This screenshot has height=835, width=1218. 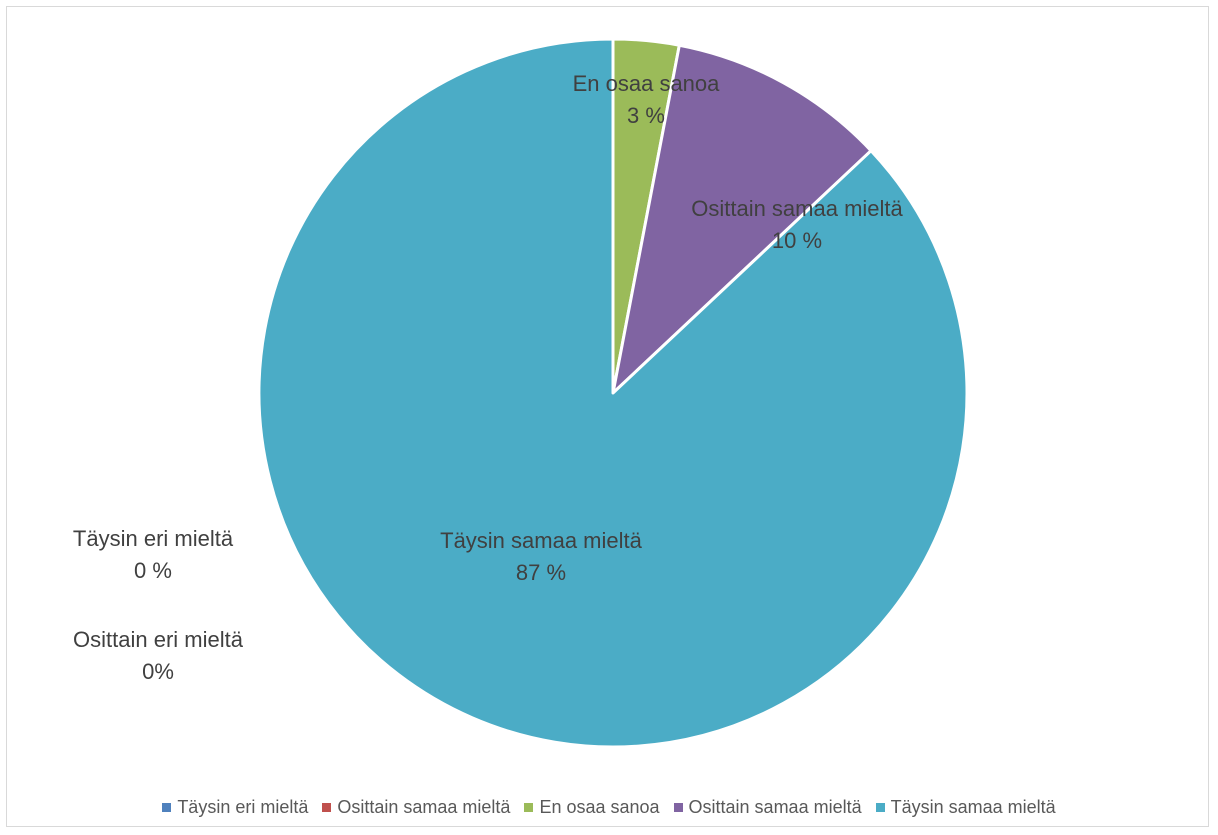 I want to click on slice-label-name: Täysin samaa mieltä, so click(x=541, y=540).